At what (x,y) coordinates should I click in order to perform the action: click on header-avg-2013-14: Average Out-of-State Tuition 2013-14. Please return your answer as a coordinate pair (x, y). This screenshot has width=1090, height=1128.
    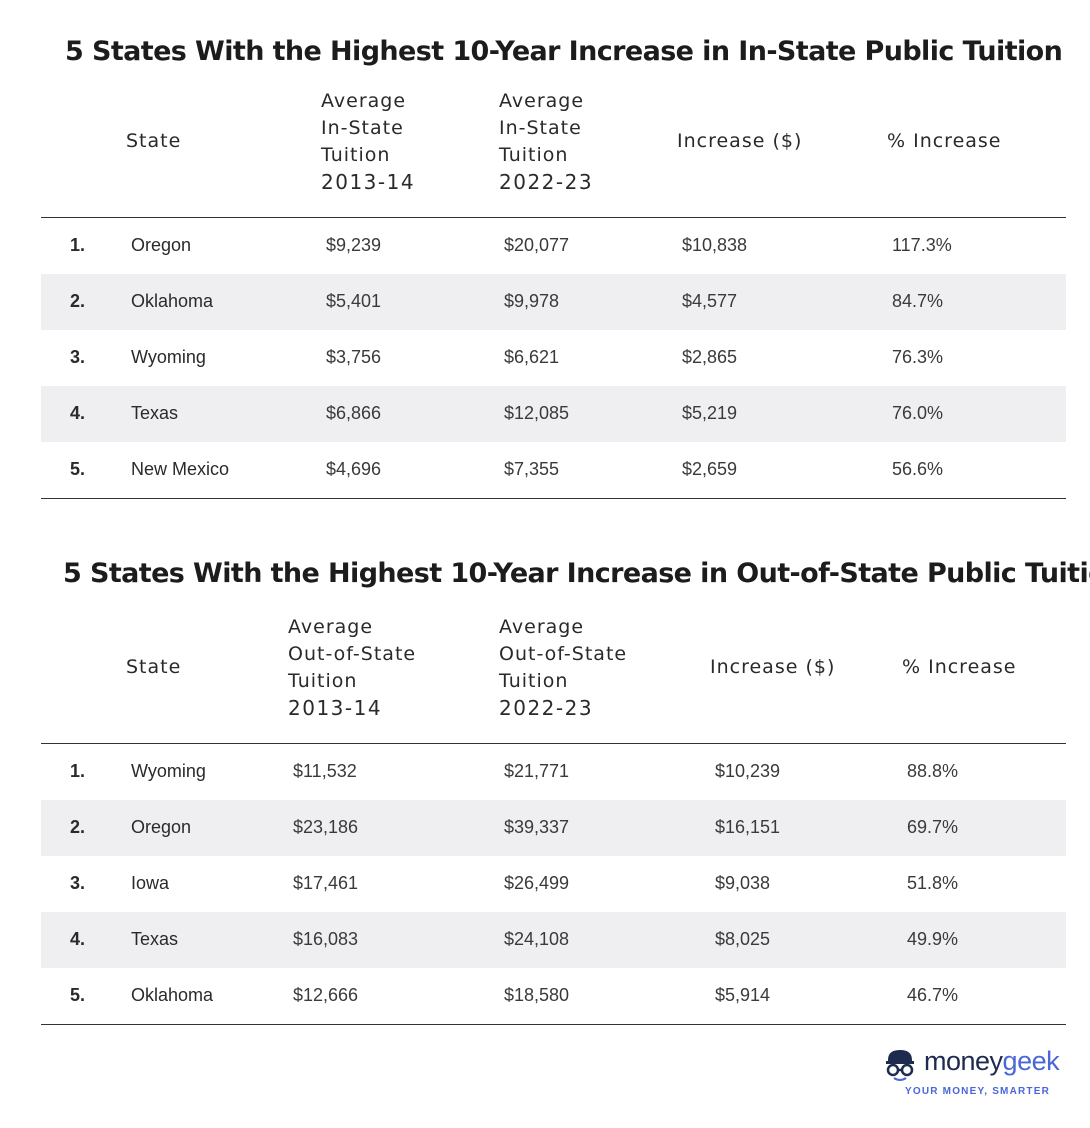
    Looking at the image, I should click on (352, 668).